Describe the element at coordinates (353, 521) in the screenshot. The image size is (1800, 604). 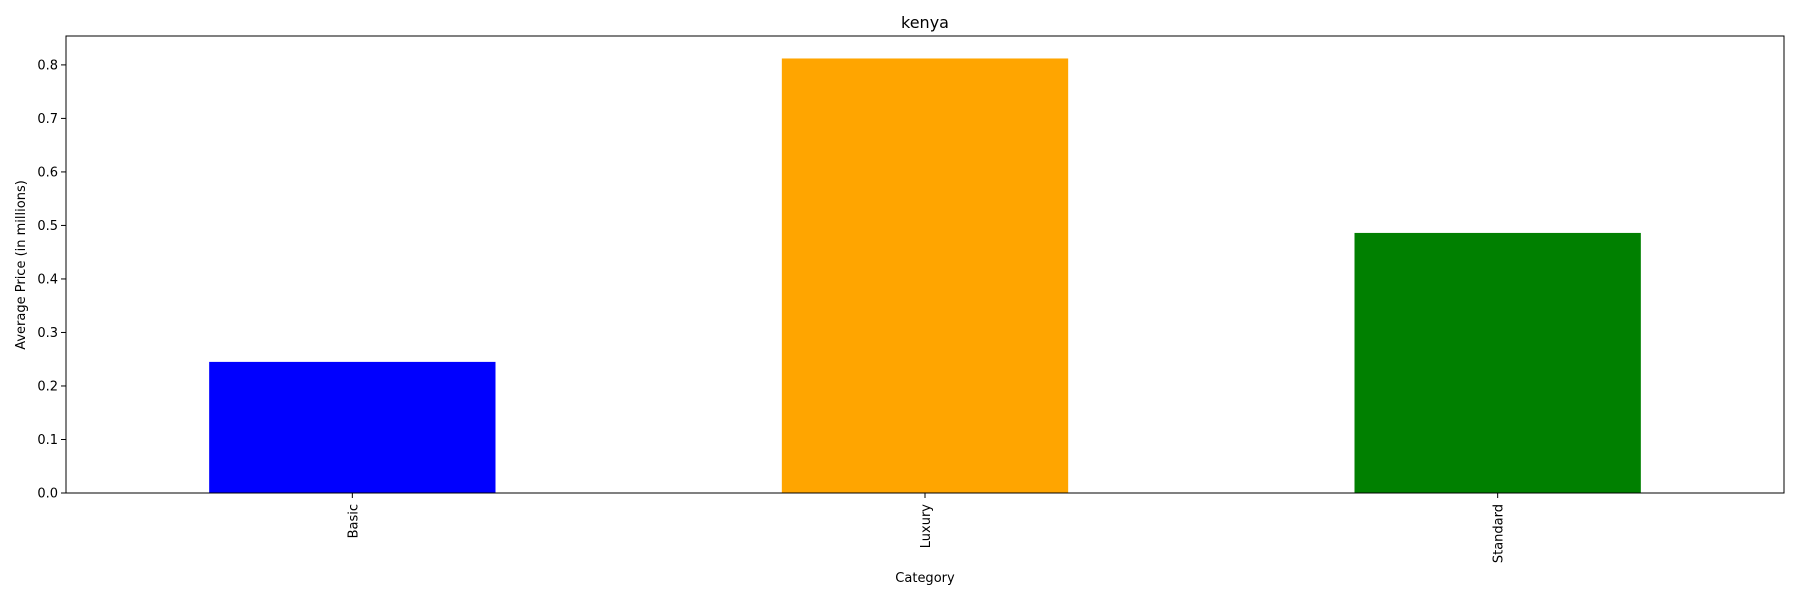
I see `x-tick-label: Basic` at that location.